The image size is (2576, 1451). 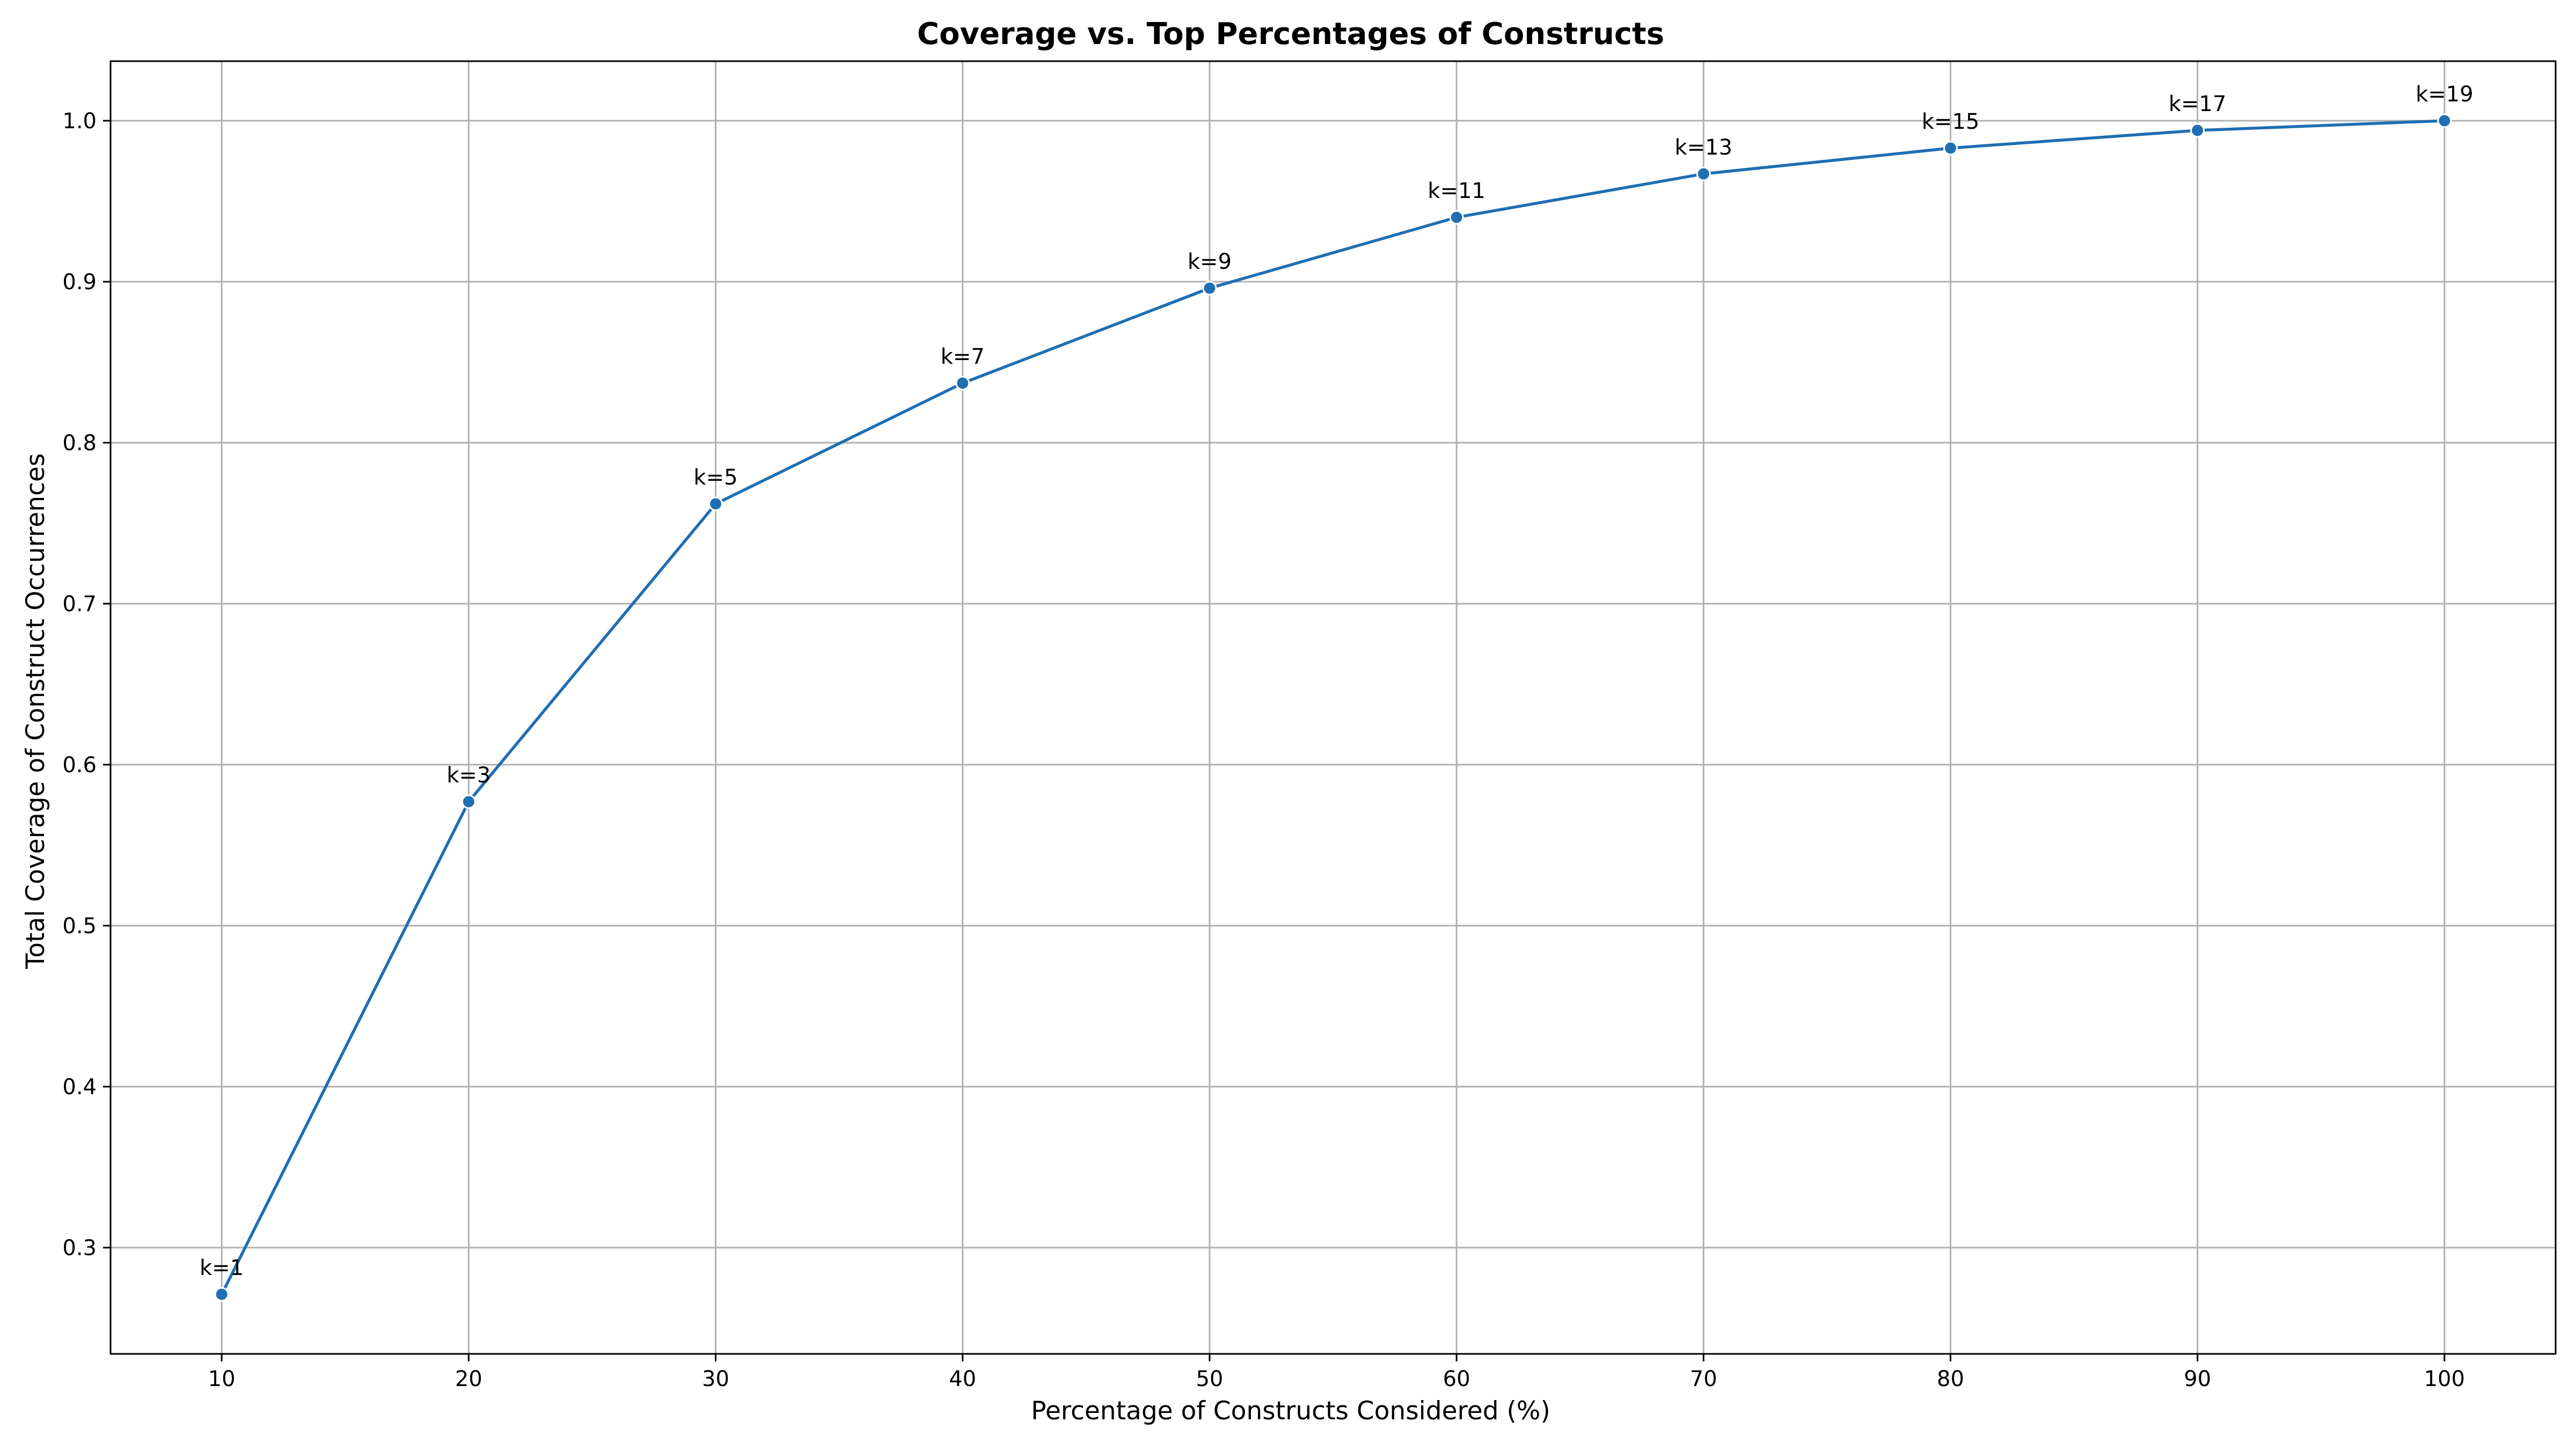 I want to click on y-axis-label: Total Coverage of Construct Occurrences, so click(x=35, y=712).